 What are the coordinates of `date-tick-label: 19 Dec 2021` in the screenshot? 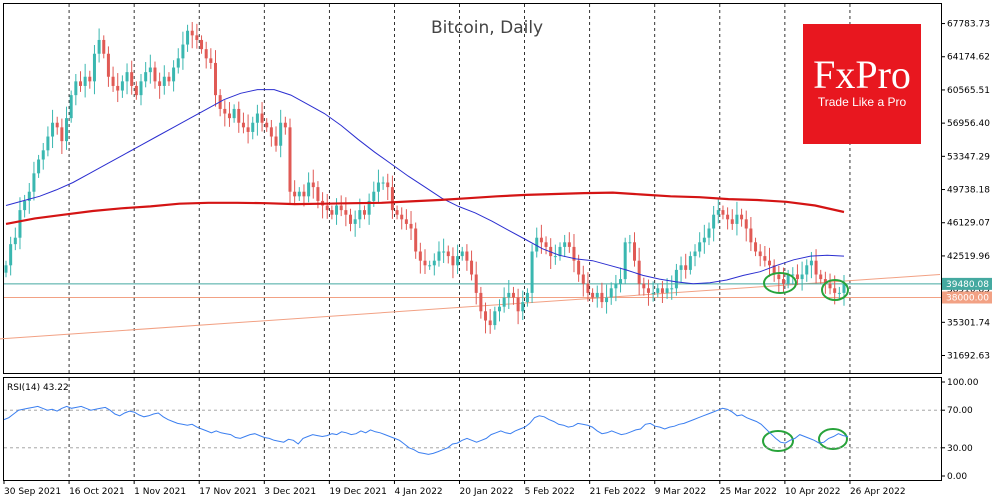 It's located at (358, 492).